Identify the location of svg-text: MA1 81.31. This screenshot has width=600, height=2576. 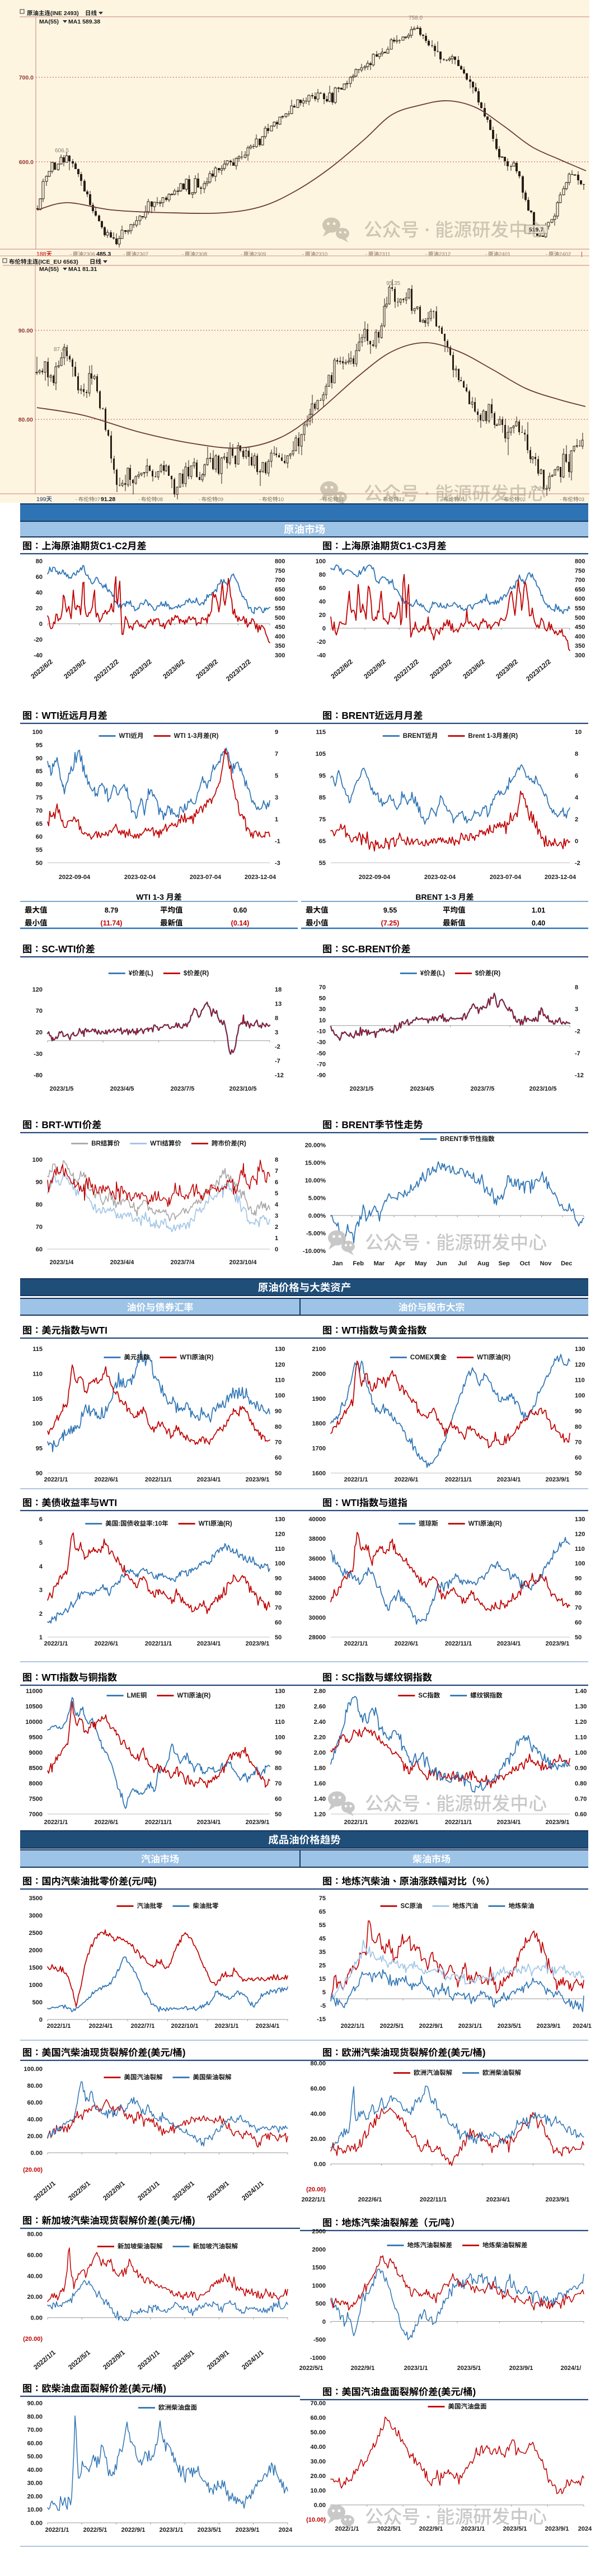
(82, 269).